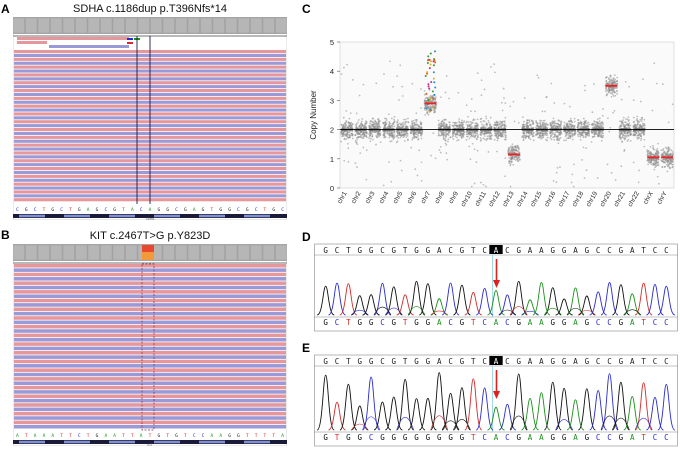 This screenshot has height=450, width=680. What do you see at coordinates (32, 216) in the screenshot?
I see `exon-block` at bounding box center [32, 216].